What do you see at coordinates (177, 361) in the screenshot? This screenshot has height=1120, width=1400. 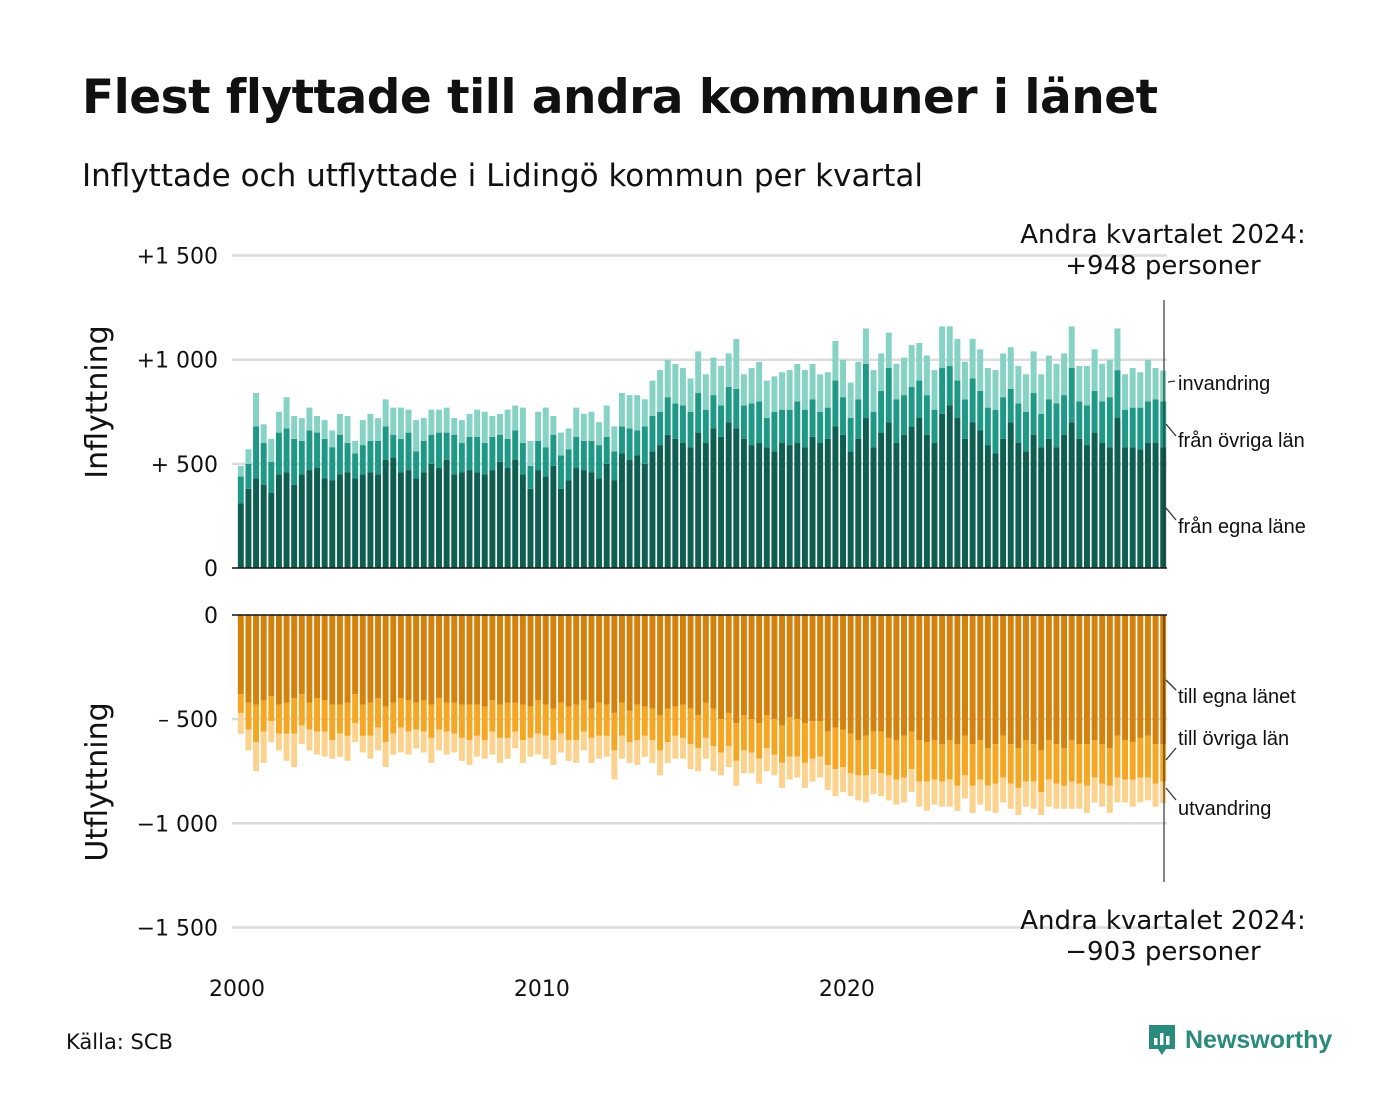 I see `y-tick-label: +1 000` at bounding box center [177, 361].